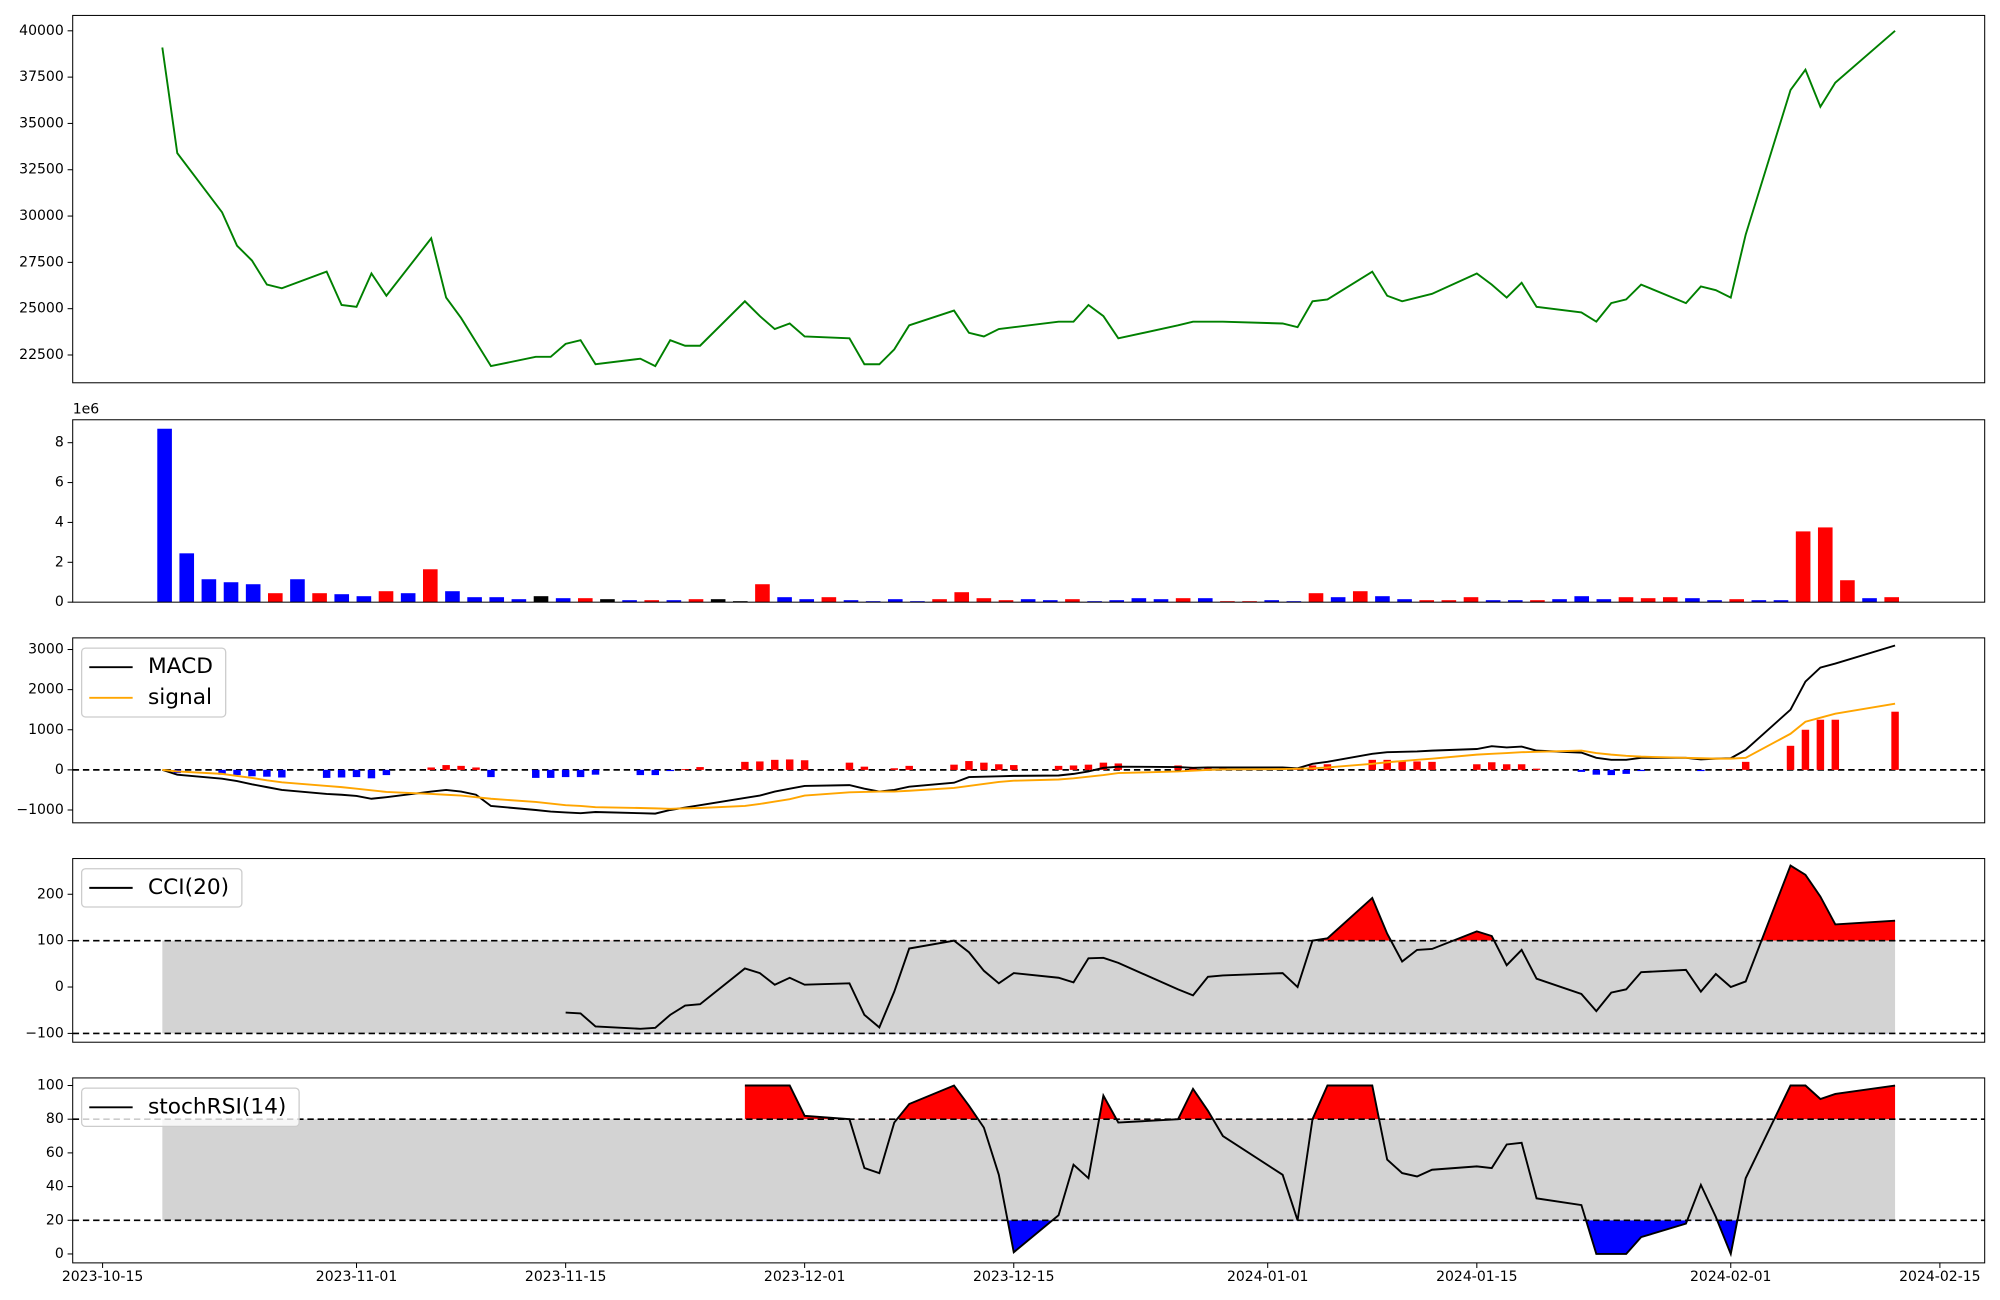 The width and height of the screenshot is (2000, 1300). Describe the element at coordinates (356, 1277) in the screenshot. I see `x-tick-label: 2023-11-01` at that location.